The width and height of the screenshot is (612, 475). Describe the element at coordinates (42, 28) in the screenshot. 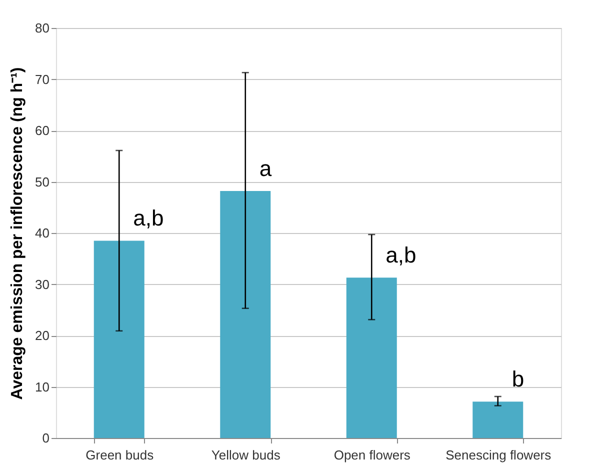

I see `y-tick-label: 80` at that location.